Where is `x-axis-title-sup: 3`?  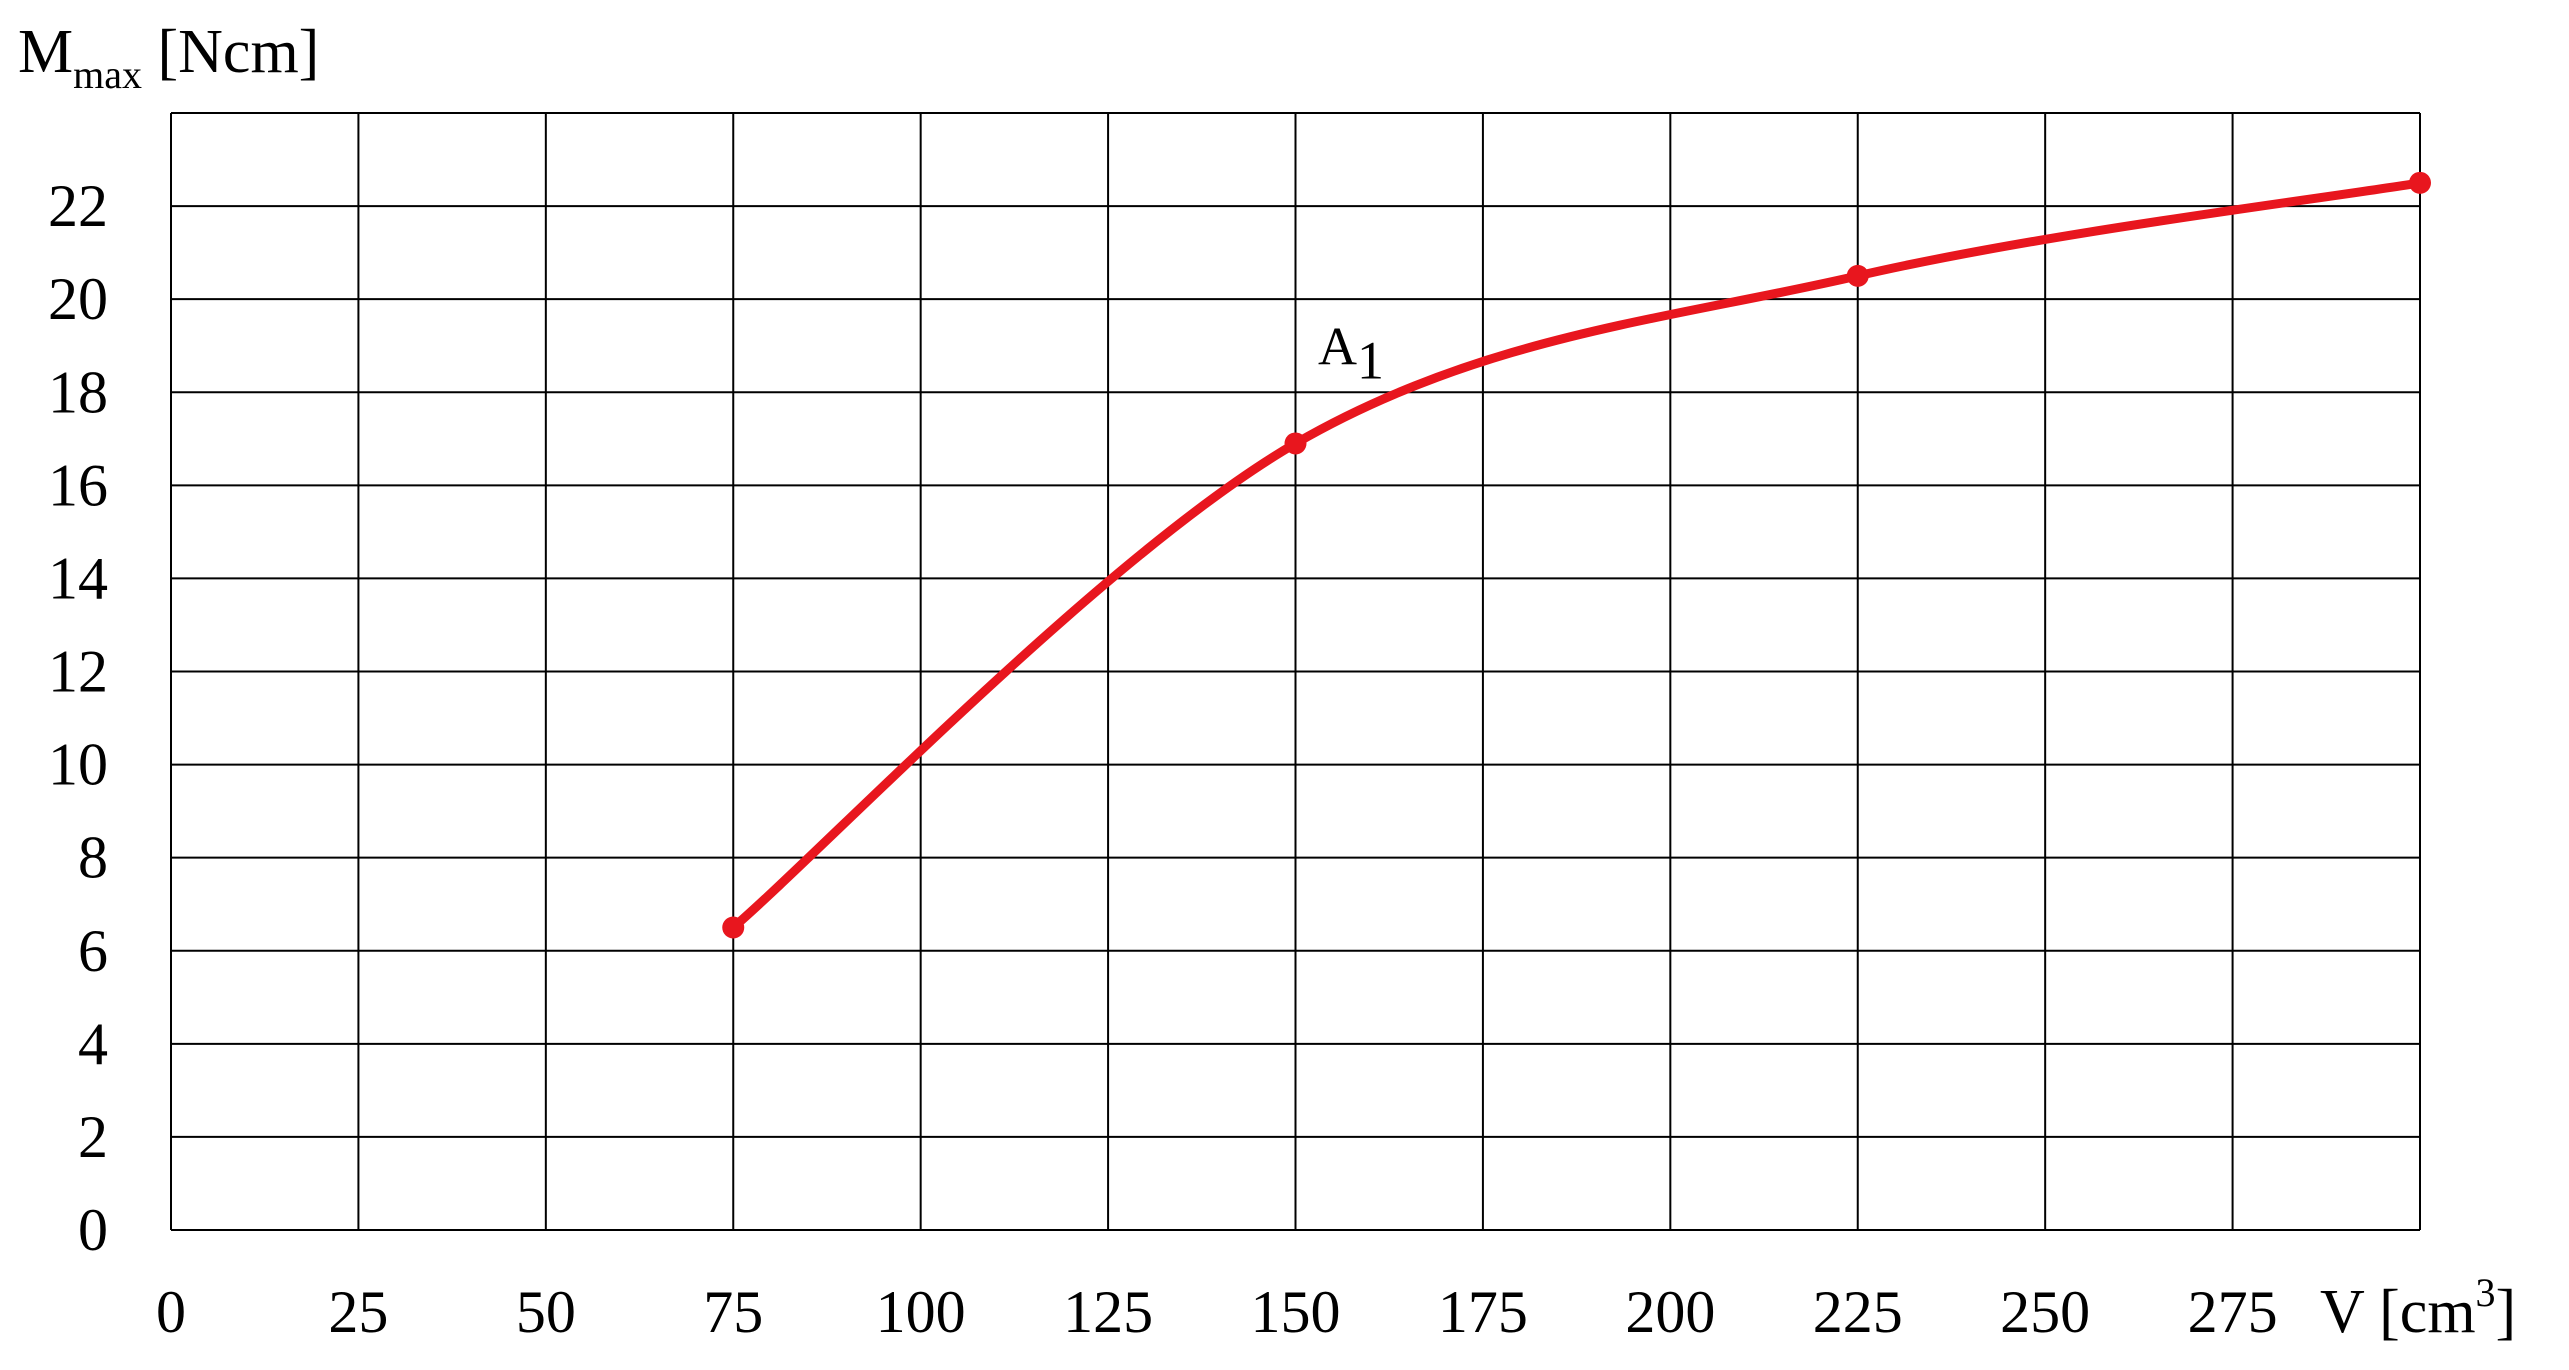 x-axis-title-sup: 3 is located at coordinates (2486, 1292).